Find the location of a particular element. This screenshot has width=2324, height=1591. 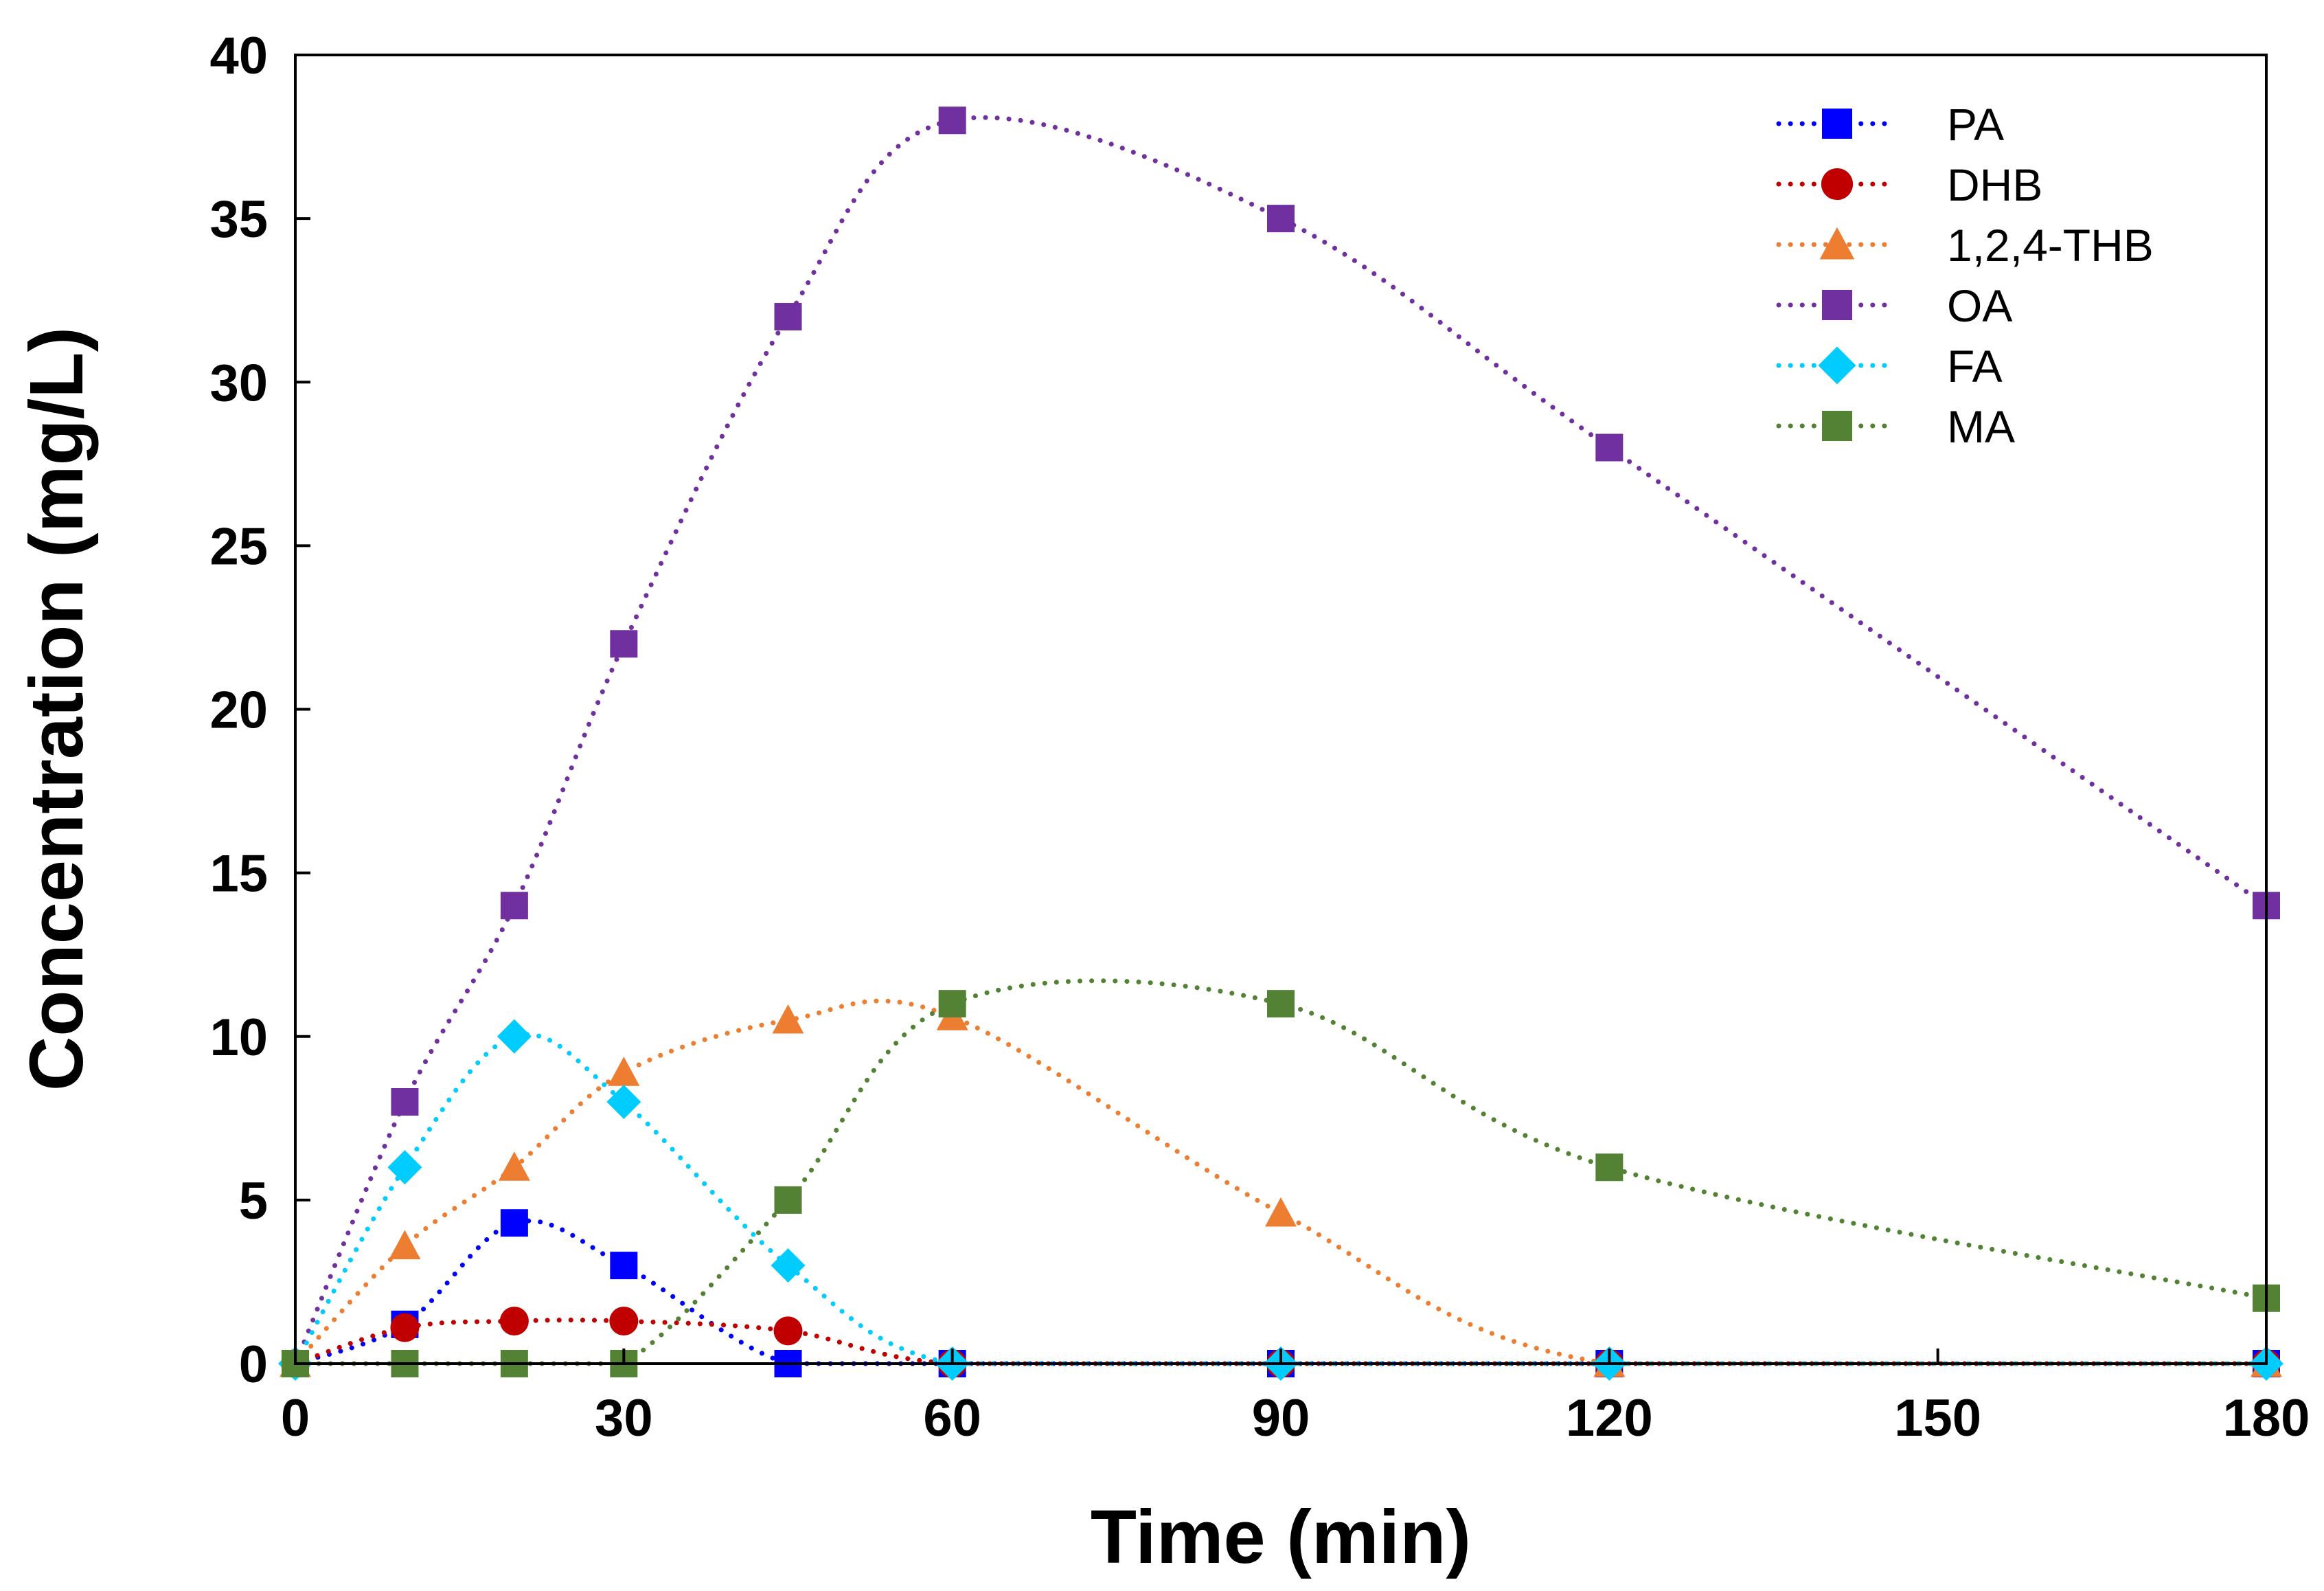

x-tick-label: 0 is located at coordinates (296, 1418).